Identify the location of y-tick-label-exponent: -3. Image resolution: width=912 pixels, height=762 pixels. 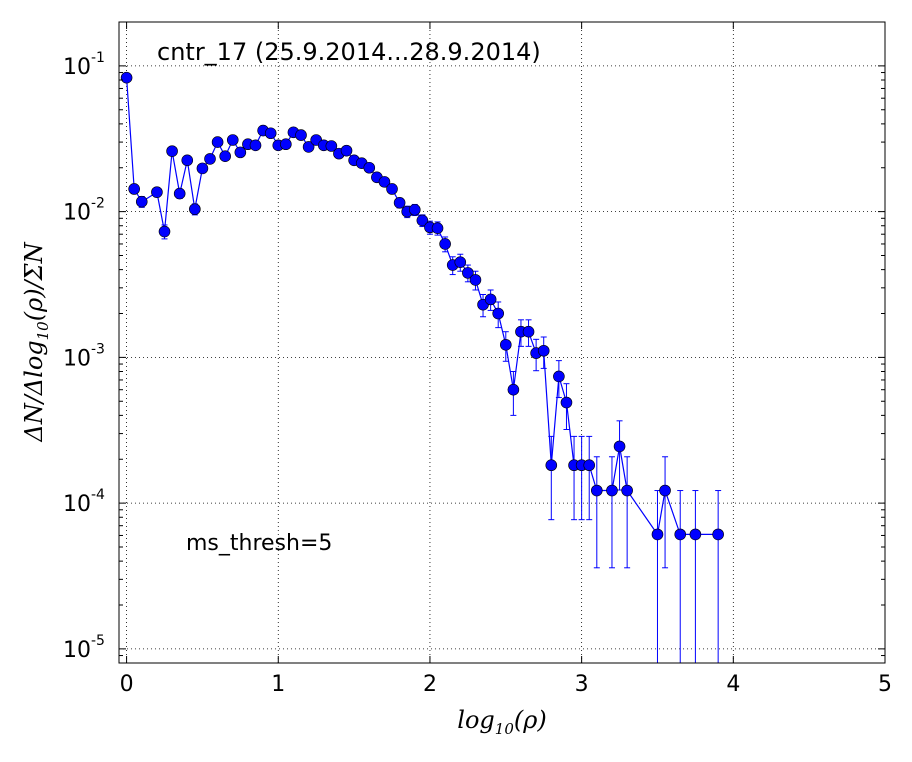
(98, 349).